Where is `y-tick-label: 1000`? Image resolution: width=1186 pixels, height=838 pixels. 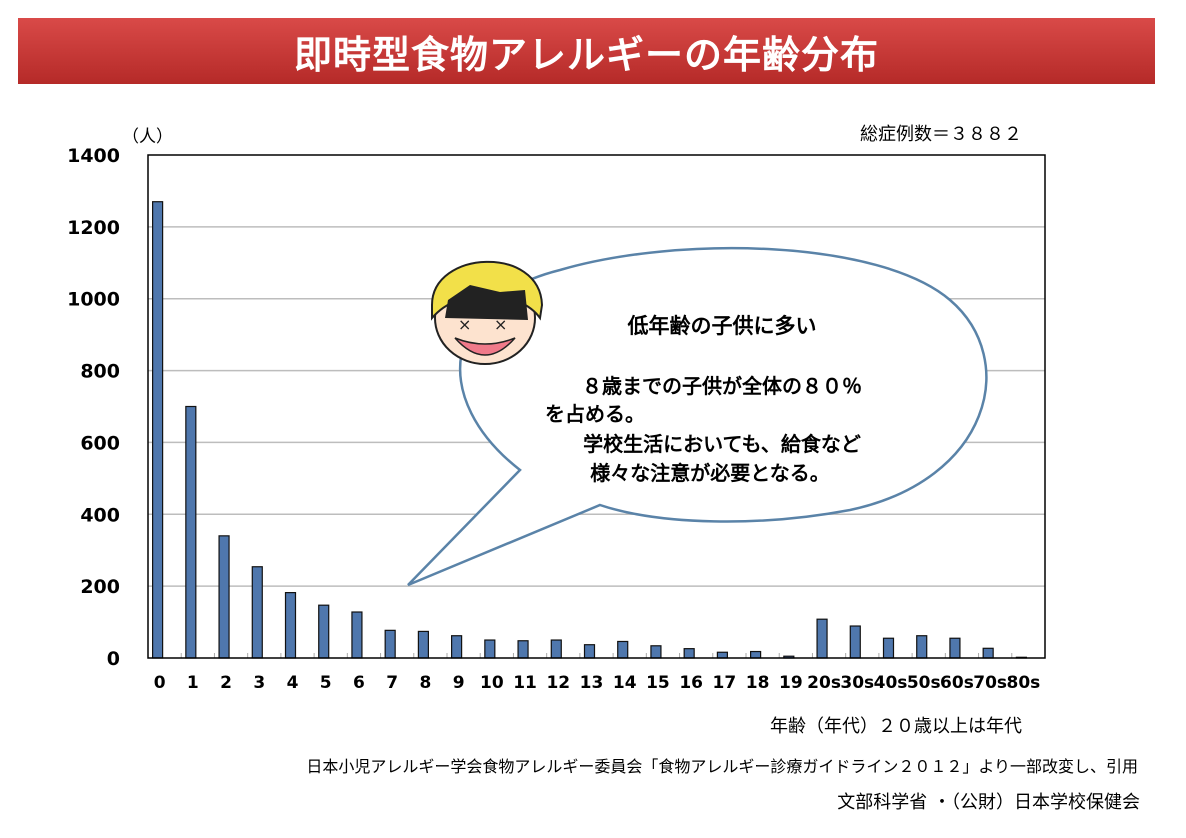
y-tick-label: 1000 is located at coordinates (93, 300).